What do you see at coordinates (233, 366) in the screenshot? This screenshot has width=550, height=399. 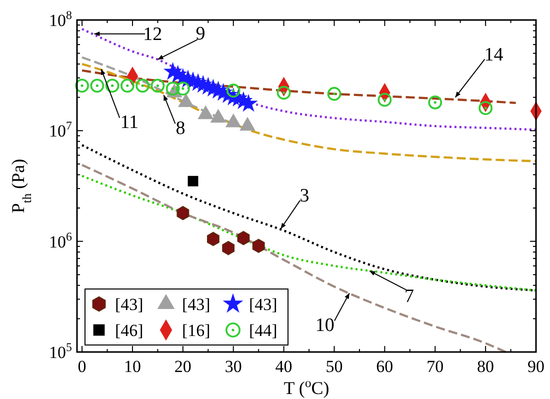 I see `x-tick-label: 30` at bounding box center [233, 366].